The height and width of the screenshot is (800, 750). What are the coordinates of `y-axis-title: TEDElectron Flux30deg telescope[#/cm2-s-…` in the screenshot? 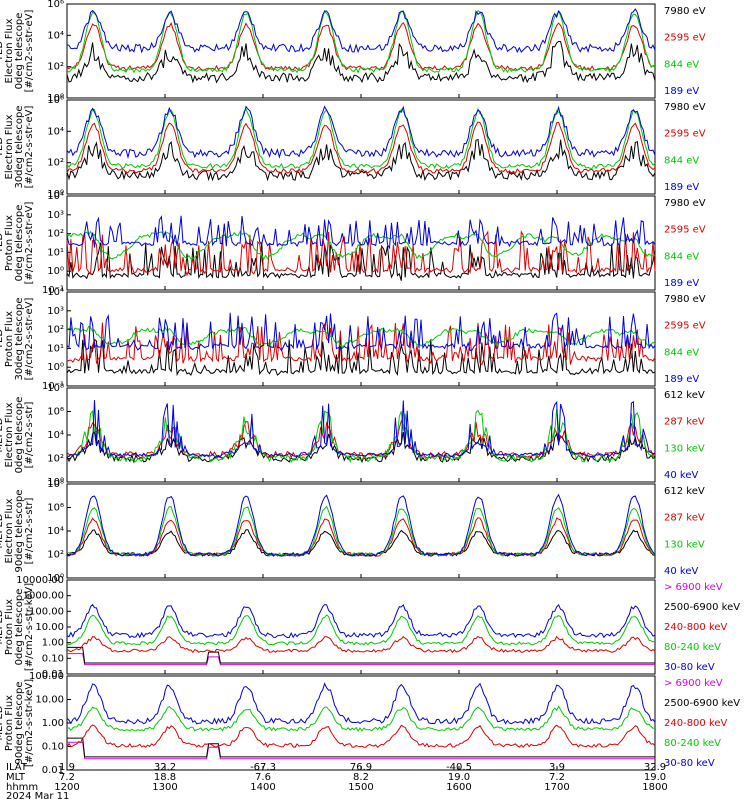 It's located at (17, 146).